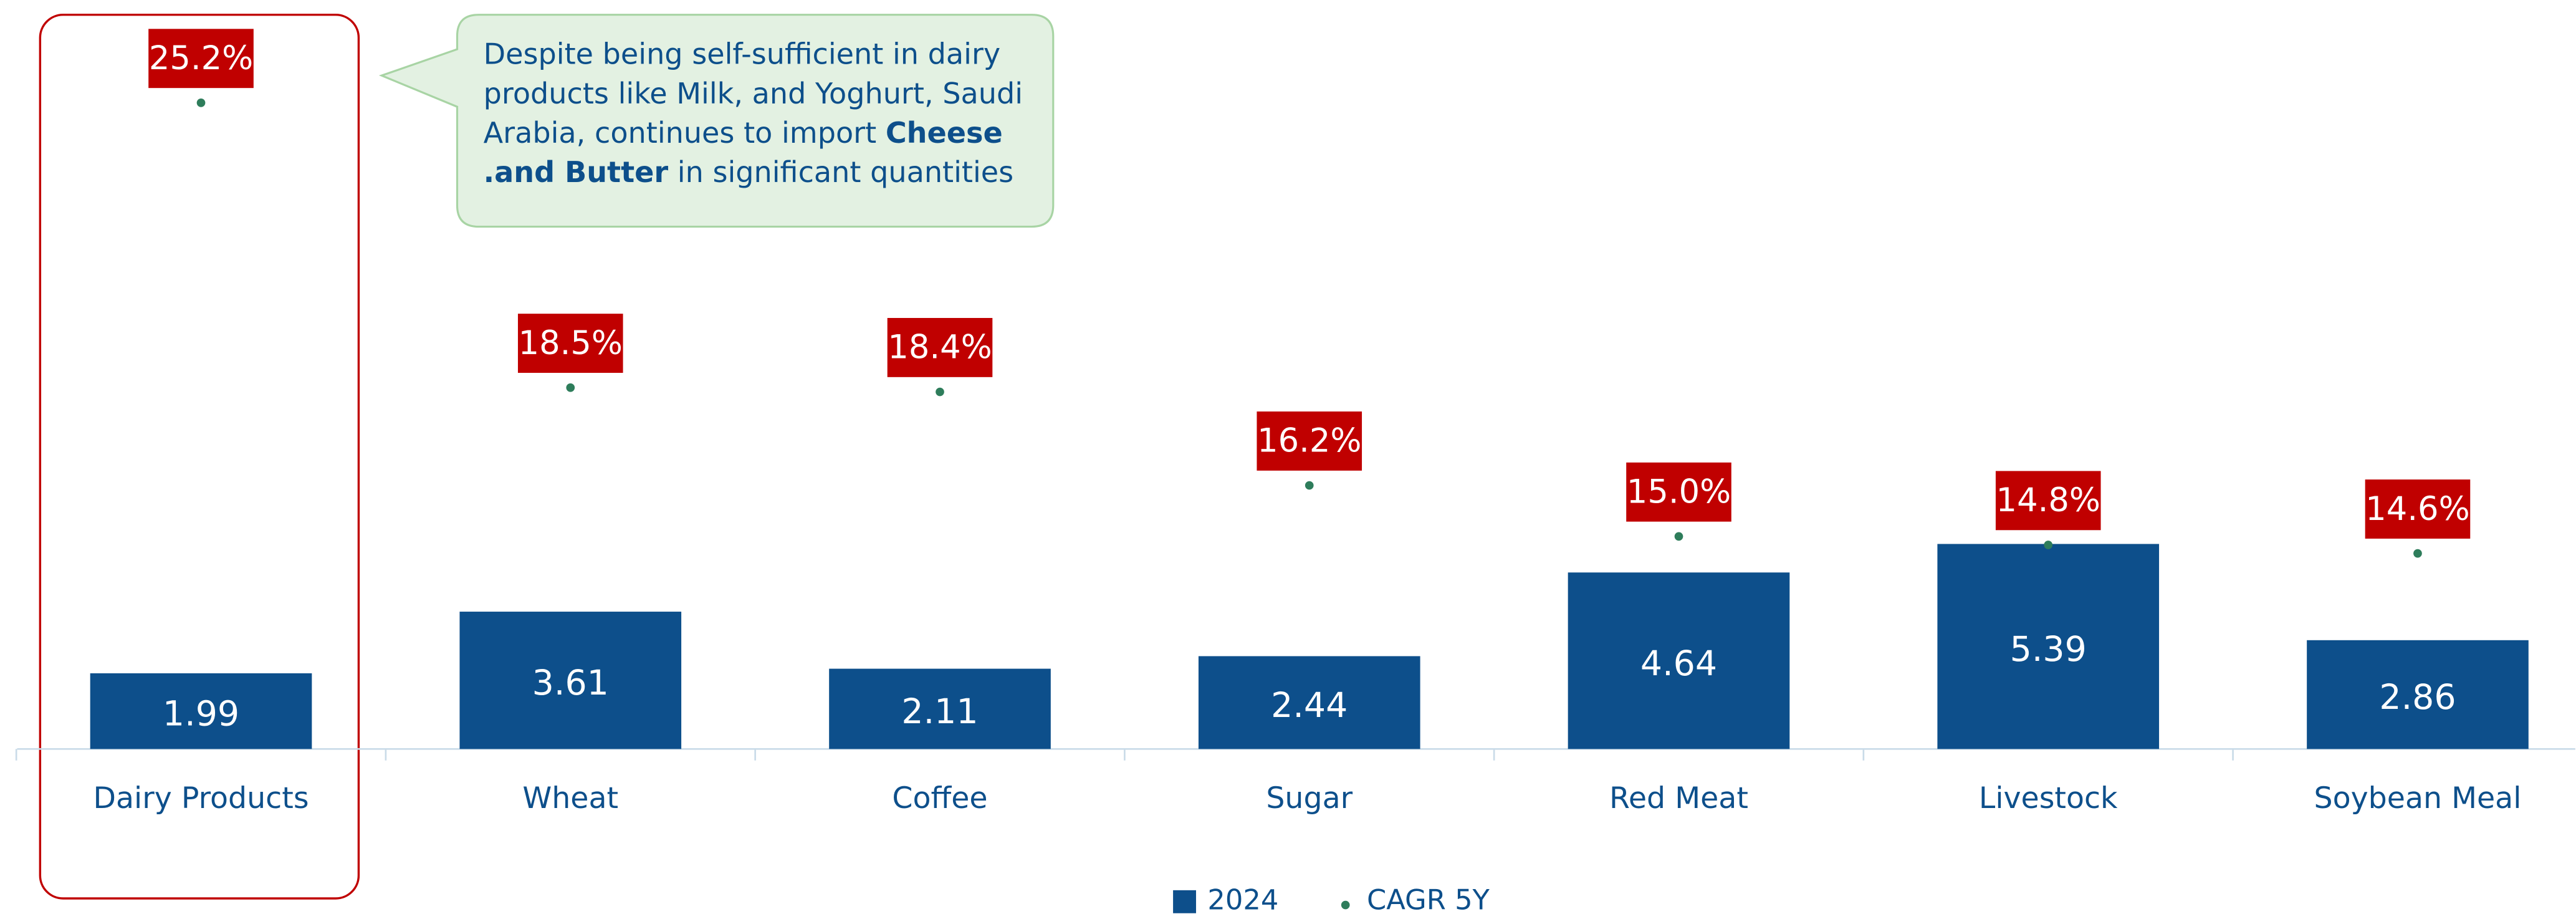 This screenshot has height=919, width=2576. Describe the element at coordinates (2418, 698) in the screenshot. I see `bar-value-label: 2.86` at that location.